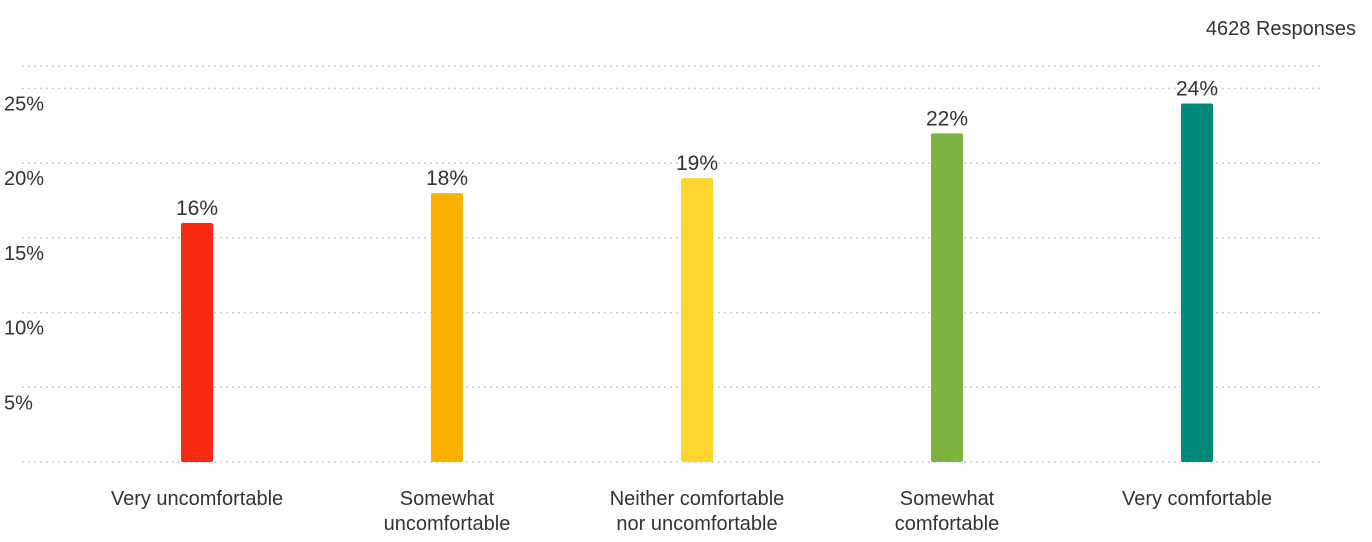 The height and width of the screenshot is (542, 1372). Describe the element at coordinates (947, 118) in the screenshot. I see `value-label: 22%` at that location.